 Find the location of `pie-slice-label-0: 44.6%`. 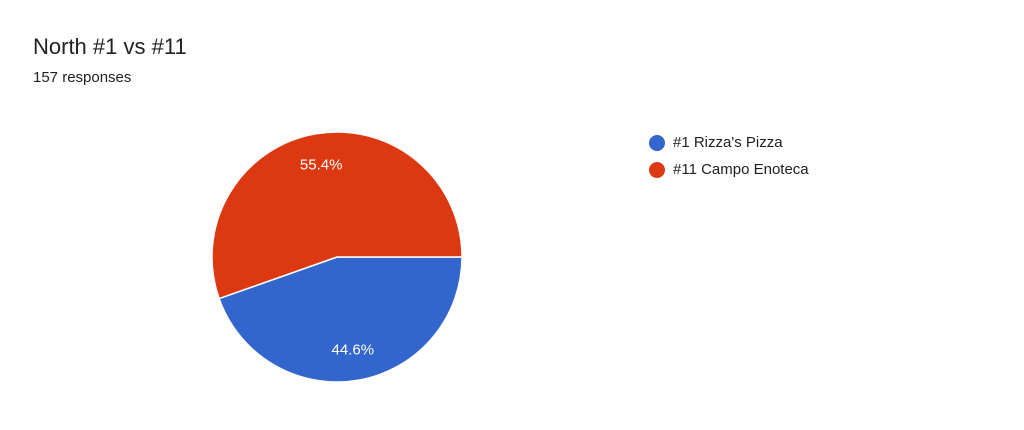

pie-slice-label-0: 44.6% is located at coordinates (353, 349).